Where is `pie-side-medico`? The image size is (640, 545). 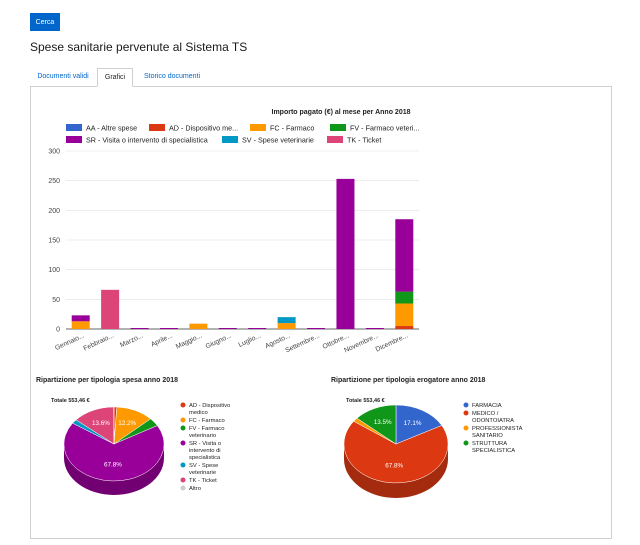
pie-side-medico is located at coordinates (396, 471).